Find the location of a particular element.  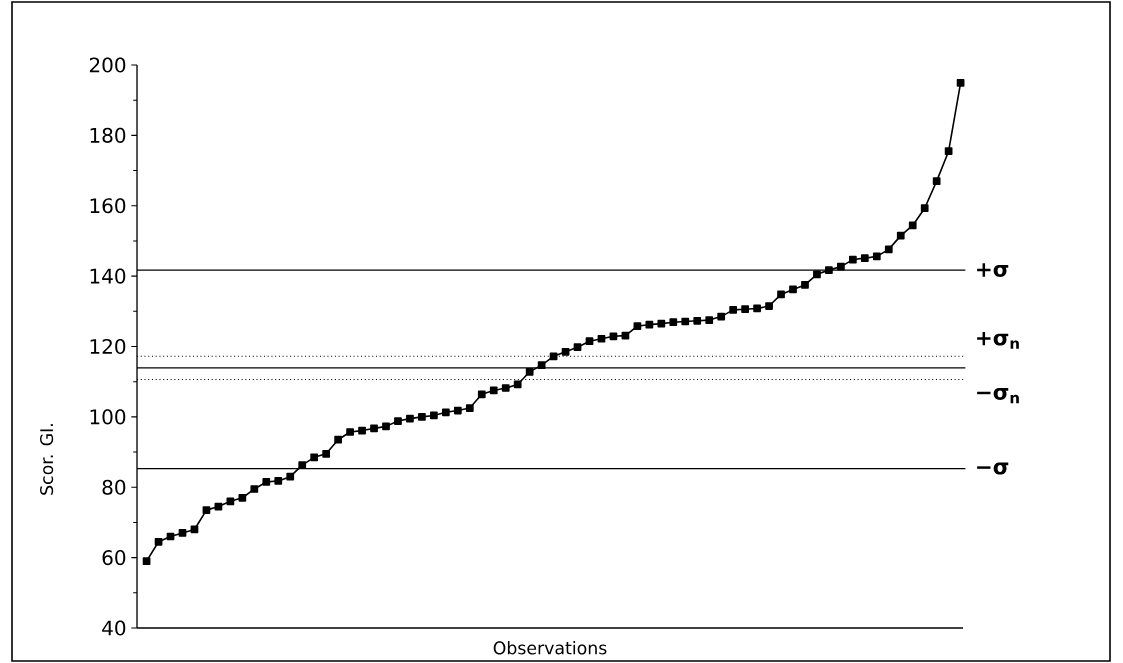

ref-line-label: +σ$_{n}$ is located at coordinates (998, 340).